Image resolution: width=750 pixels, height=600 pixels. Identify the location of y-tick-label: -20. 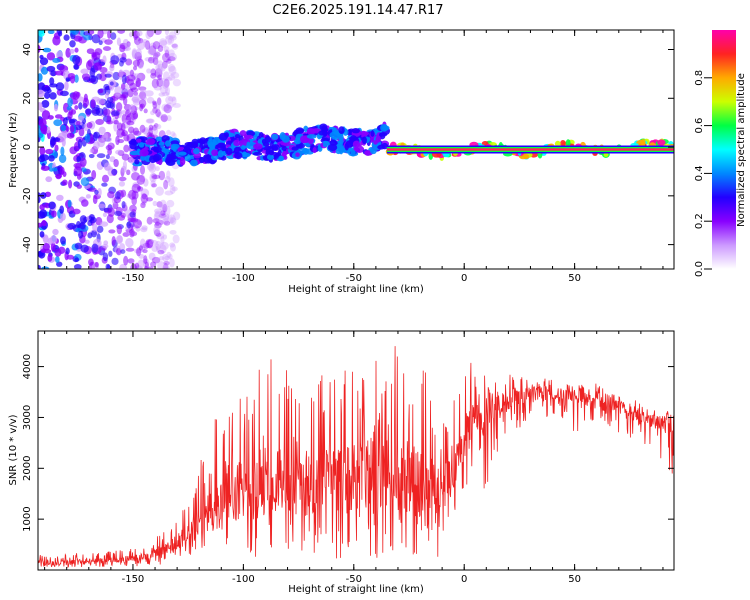
(27, 196).